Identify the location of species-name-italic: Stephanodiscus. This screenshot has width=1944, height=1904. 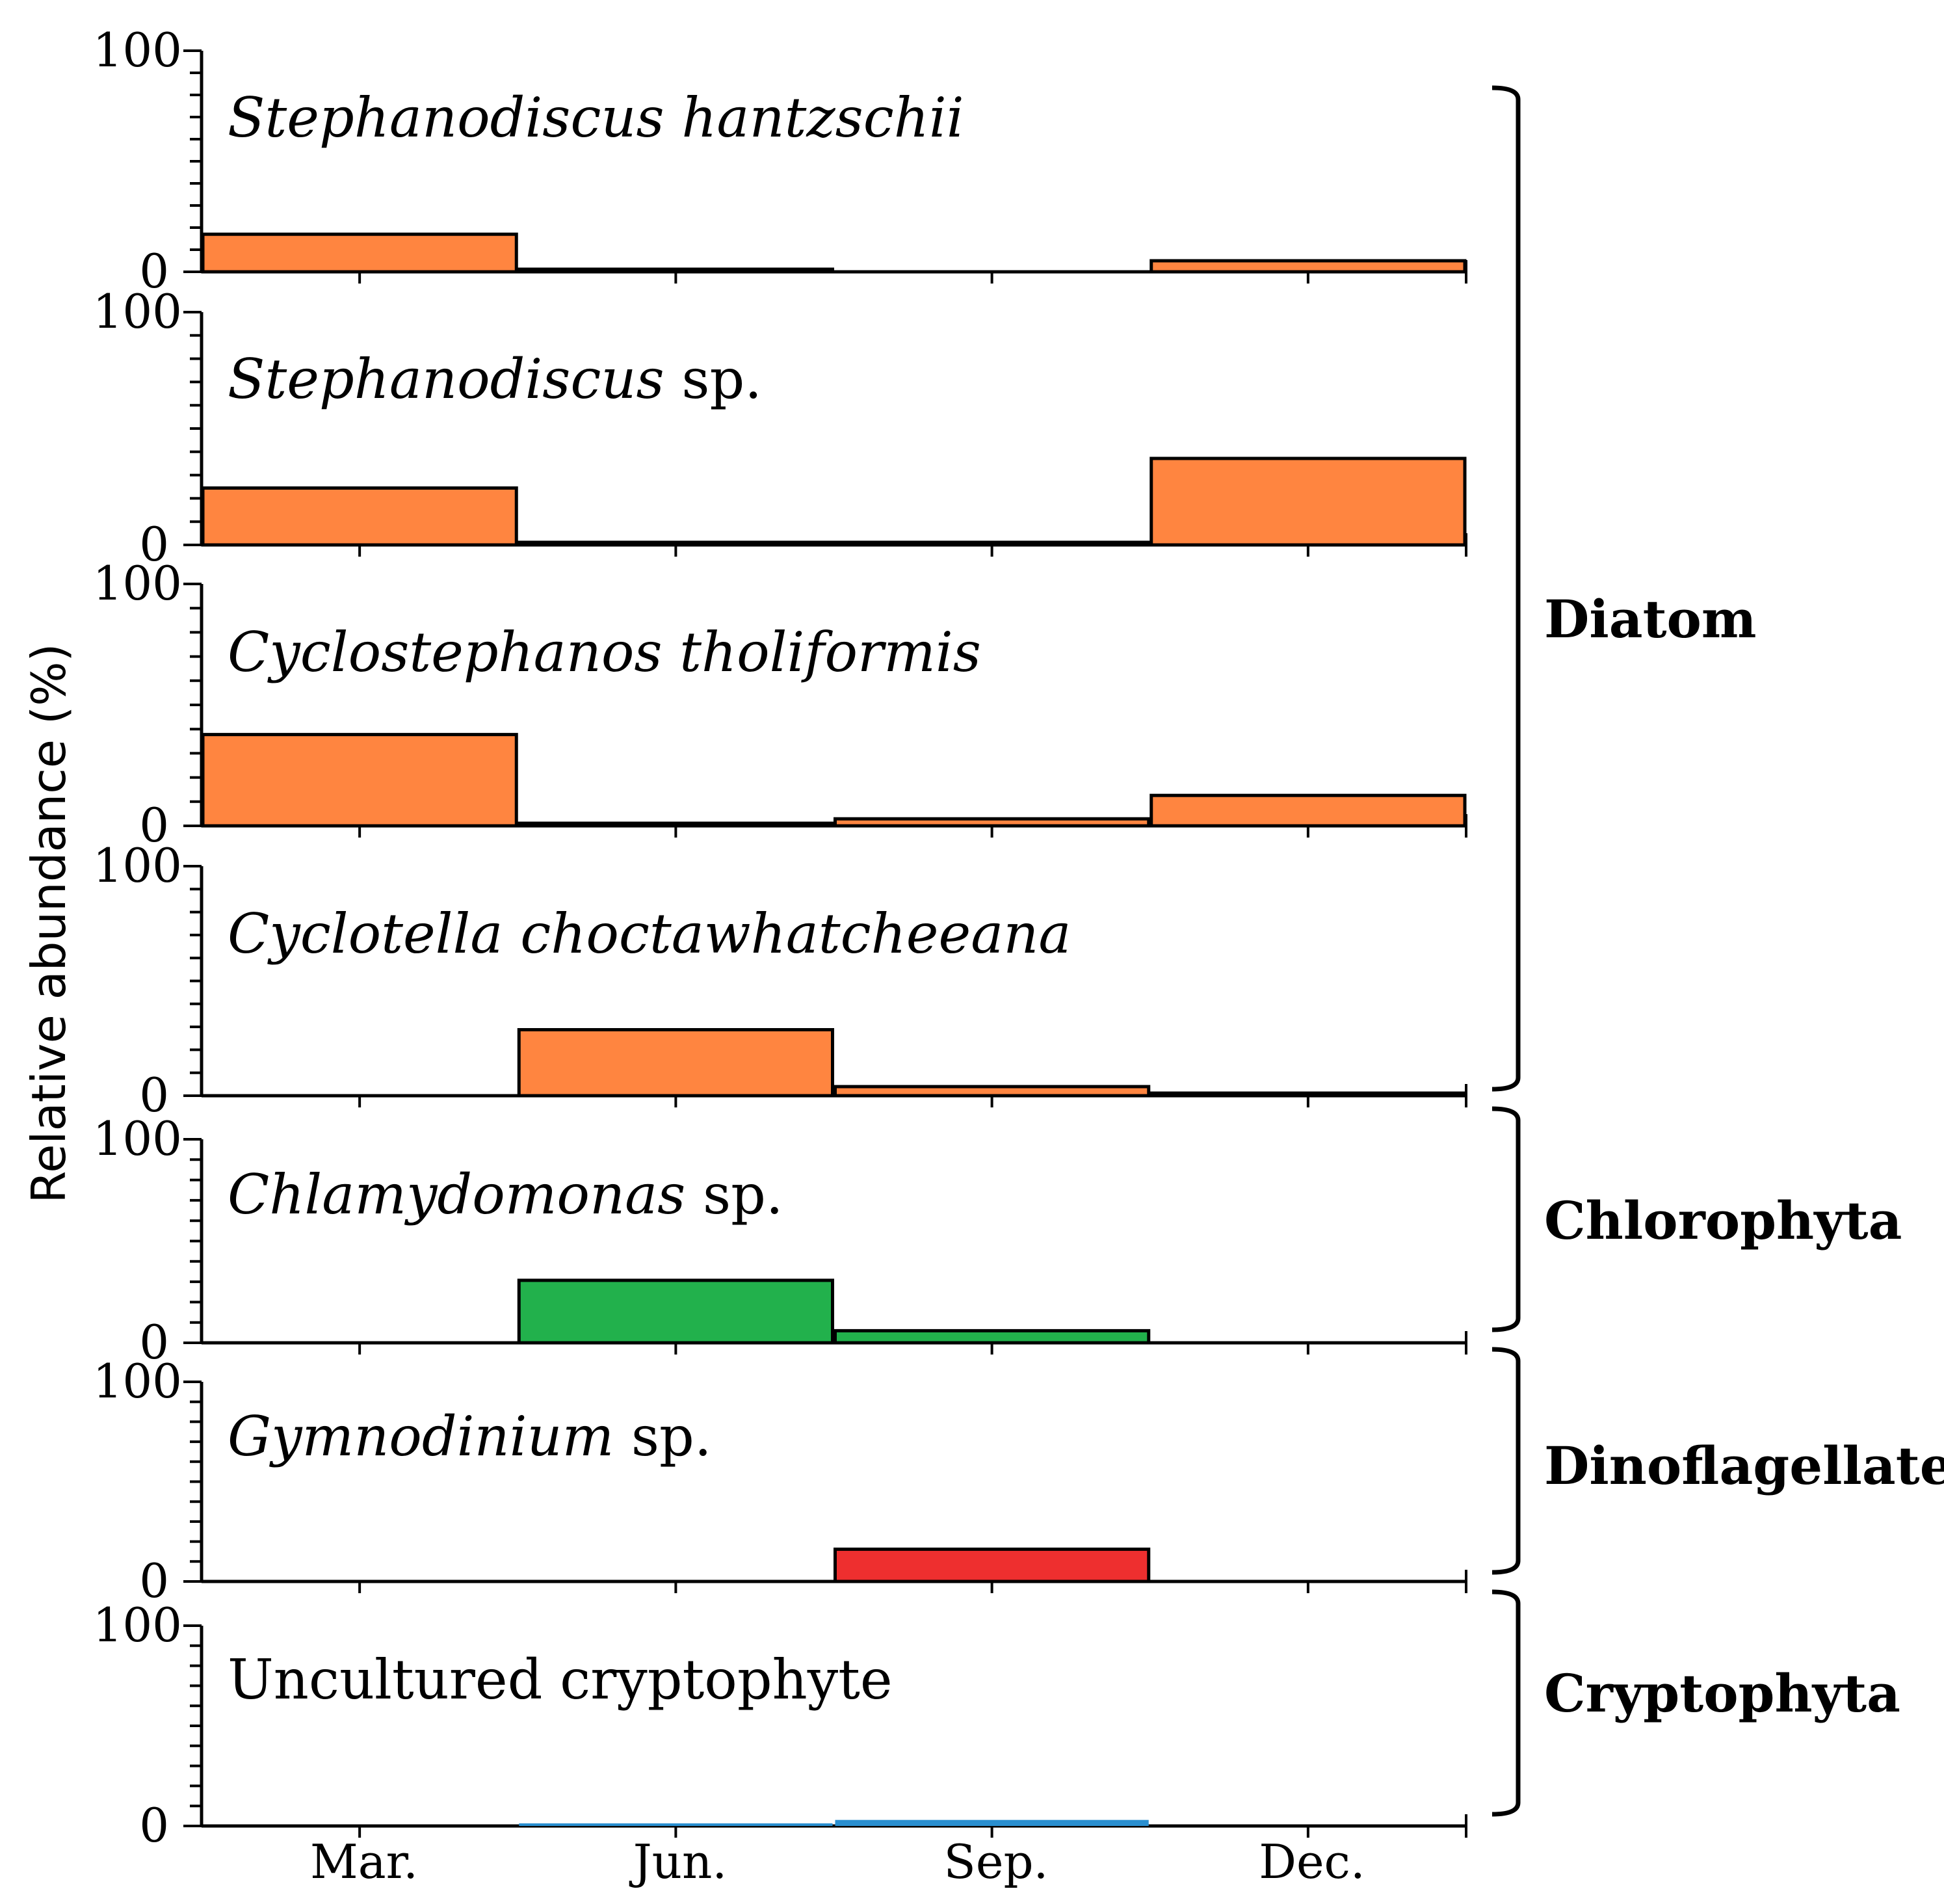
(446, 379).